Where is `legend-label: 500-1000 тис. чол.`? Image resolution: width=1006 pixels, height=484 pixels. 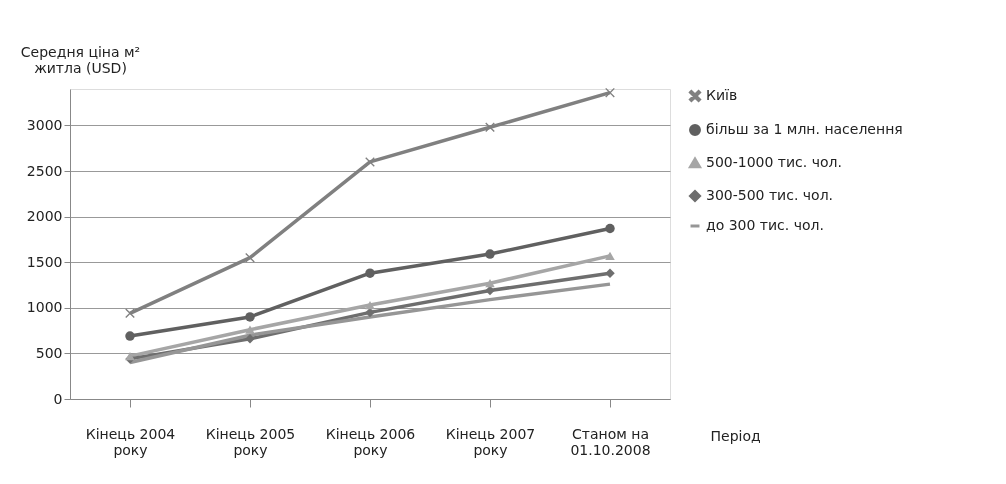
legend-label: 500-1000 тис. чол. is located at coordinates (774, 162).